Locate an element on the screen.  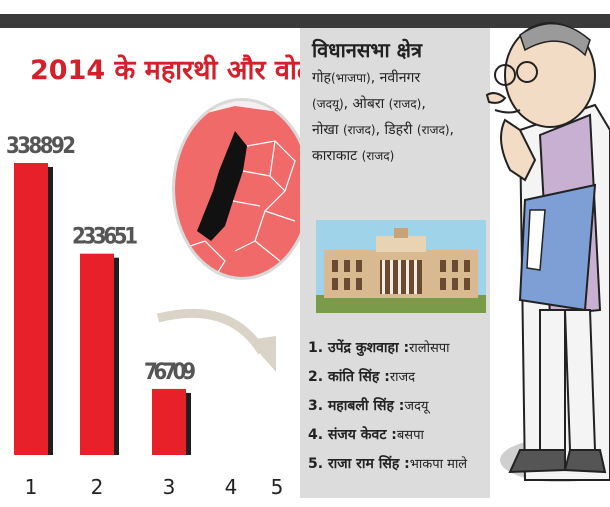
x-tick-label: 1 is located at coordinates (31, 487).